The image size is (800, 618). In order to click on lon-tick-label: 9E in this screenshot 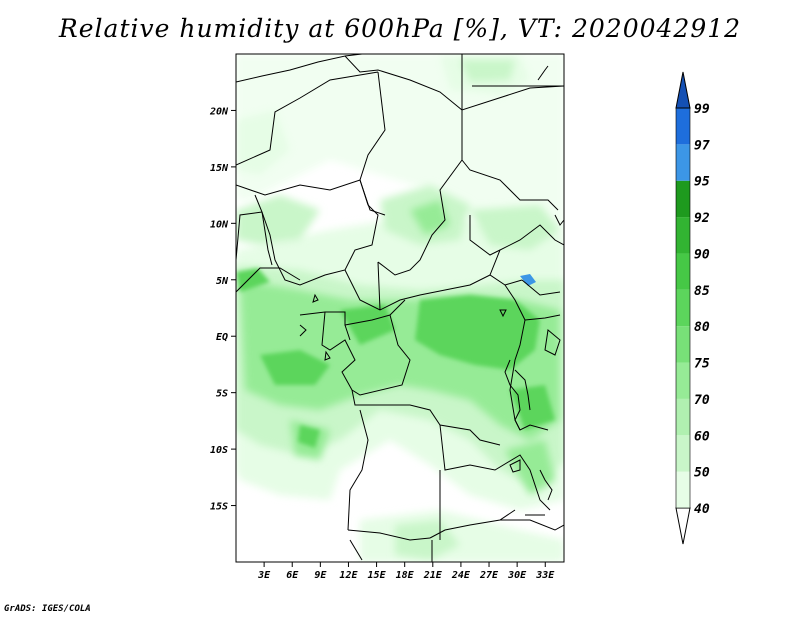, I will do `click(320, 575)`.